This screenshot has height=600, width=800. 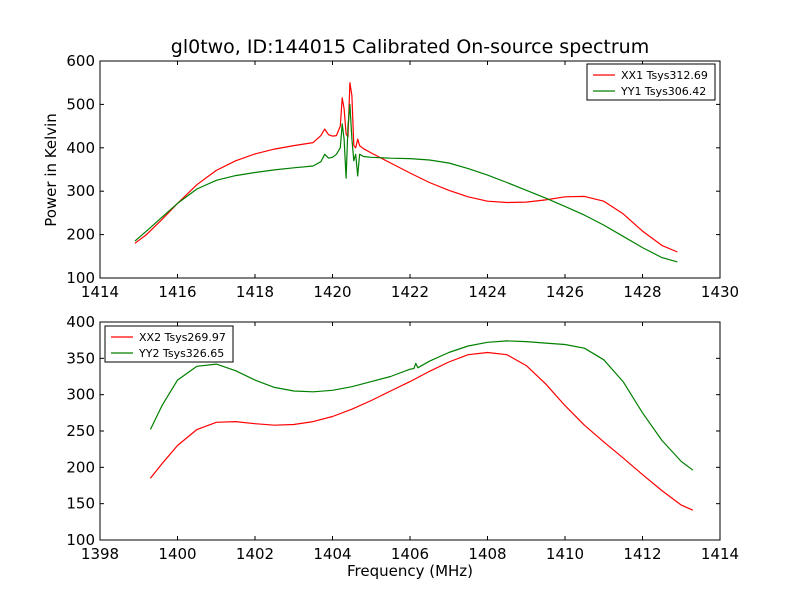 I want to click on y-axis-label: Power in Kelvin, so click(x=51, y=170).